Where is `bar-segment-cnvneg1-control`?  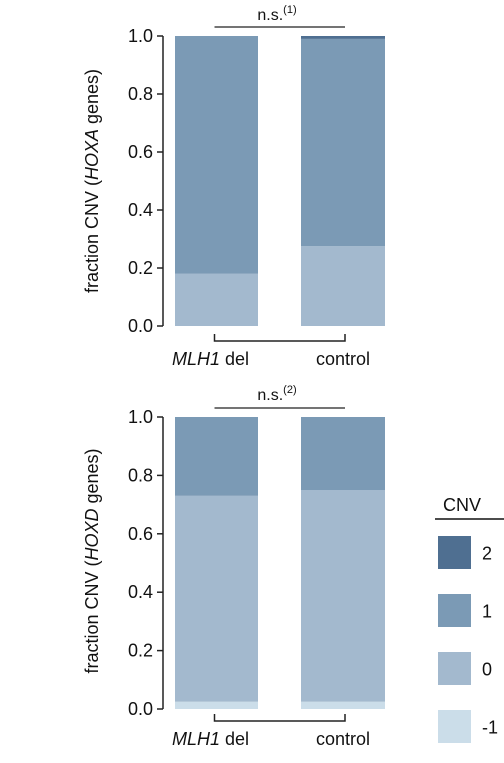
bar-segment-cnvneg1-control is located at coordinates (343, 705).